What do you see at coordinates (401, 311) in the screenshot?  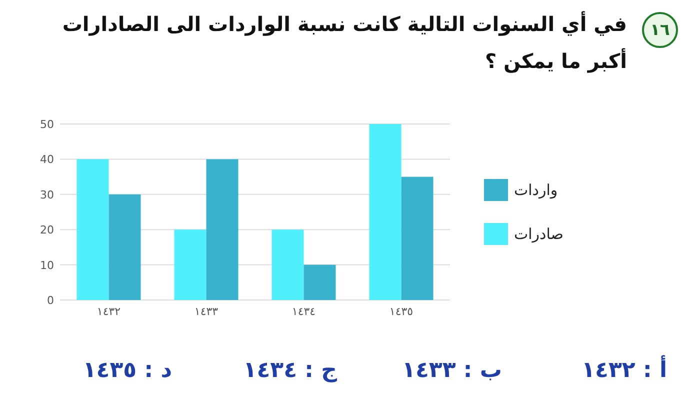 I see `x-tick-label: ١٤٣٥` at bounding box center [401, 311].